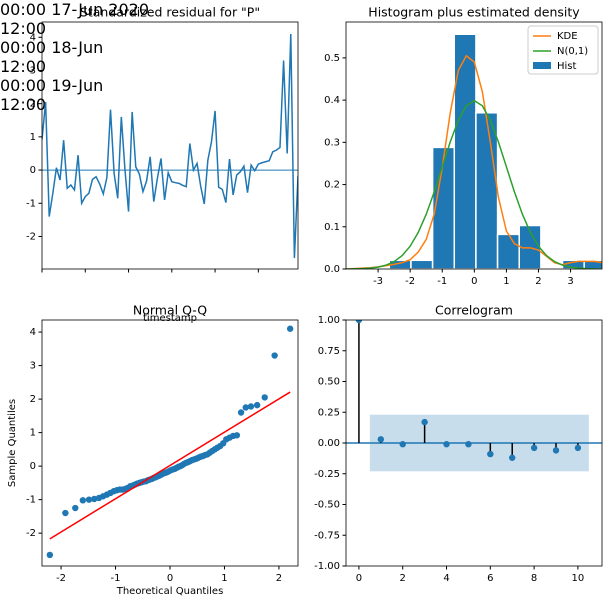  What do you see at coordinates (327, 505) in the screenshot?
I see `y-tick-label: -0.50` at bounding box center [327, 505].